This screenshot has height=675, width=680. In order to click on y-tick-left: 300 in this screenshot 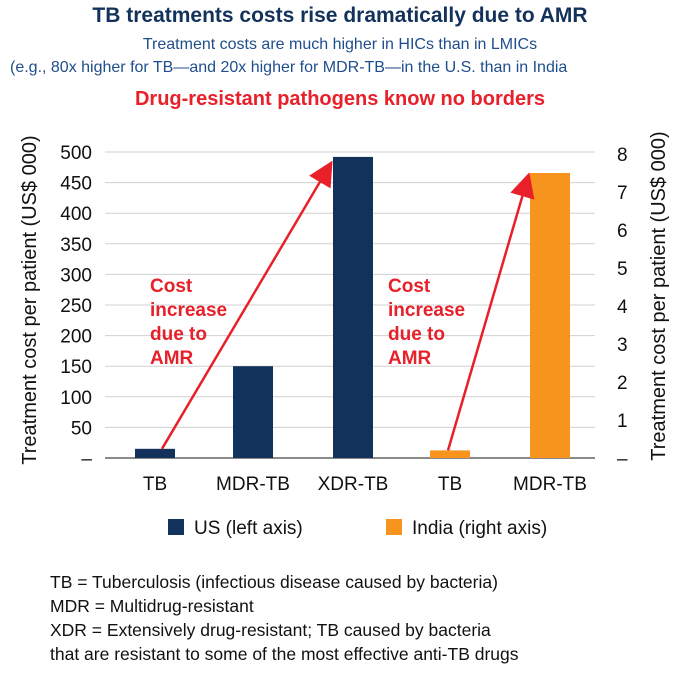, I will do `click(76, 275)`.